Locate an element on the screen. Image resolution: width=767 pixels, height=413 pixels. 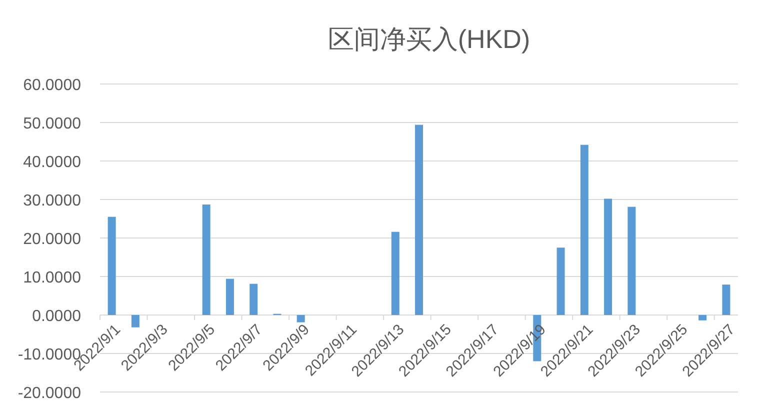
y-tick-label: 50.0000 is located at coordinates (52, 124).